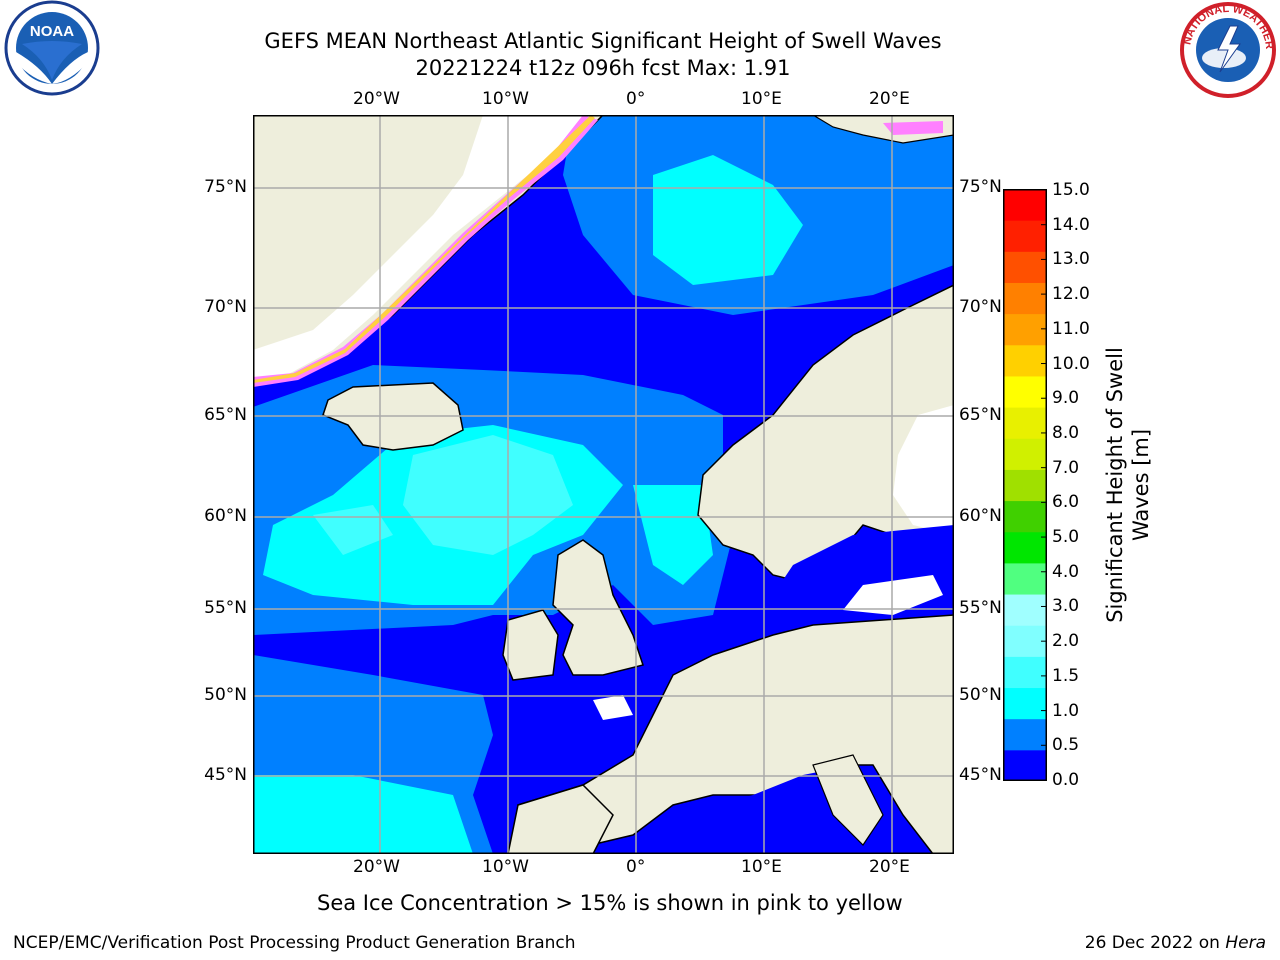  I want to click on lat-label-left: 50°N, so click(225, 695).